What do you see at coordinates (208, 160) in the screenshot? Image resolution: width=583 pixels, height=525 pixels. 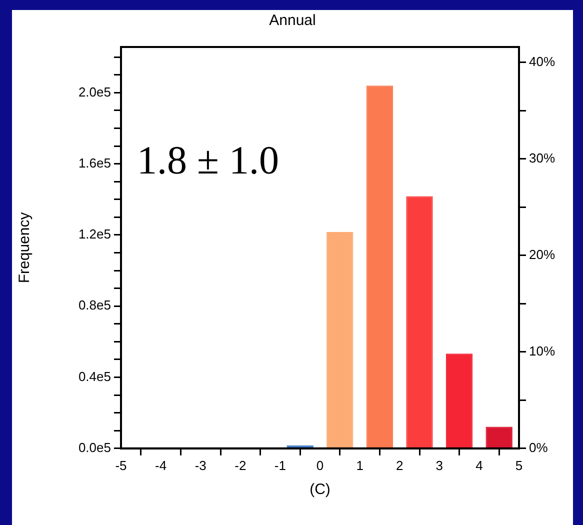 I see `annotation: 1.8 ± 1.0` at bounding box center [208, 160].